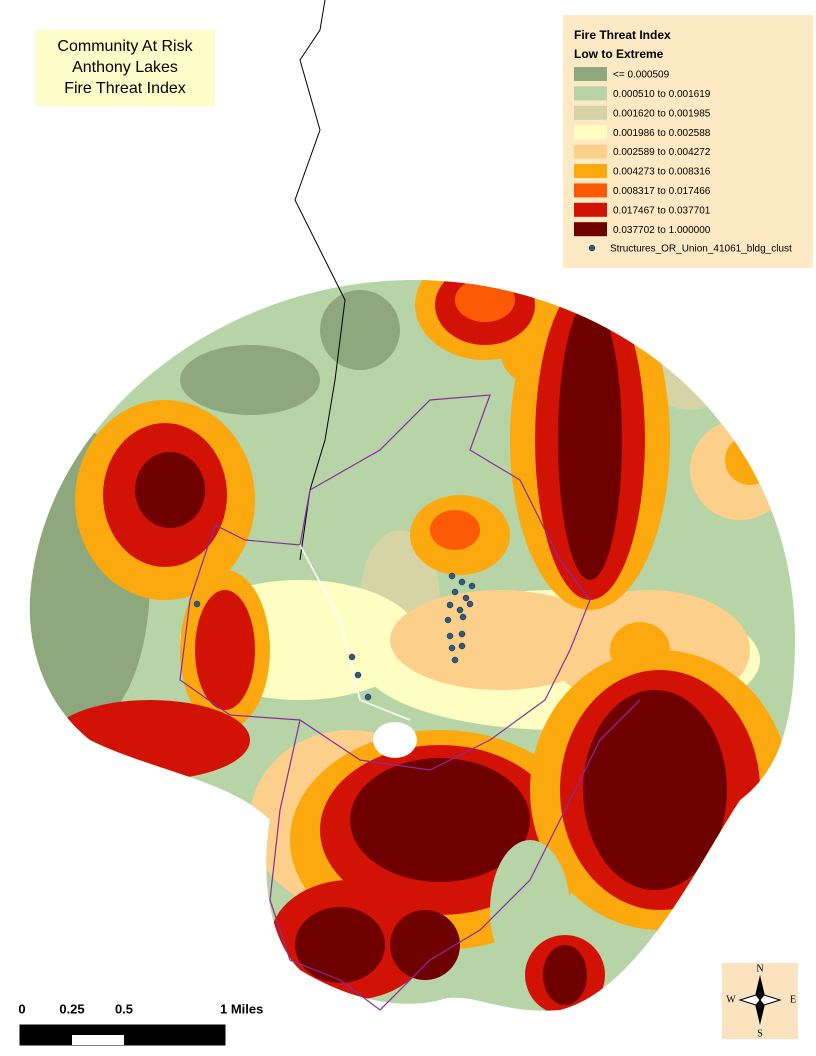  I want to click on legend-label: 0.000510 to 0.001619, so click(662, 94).